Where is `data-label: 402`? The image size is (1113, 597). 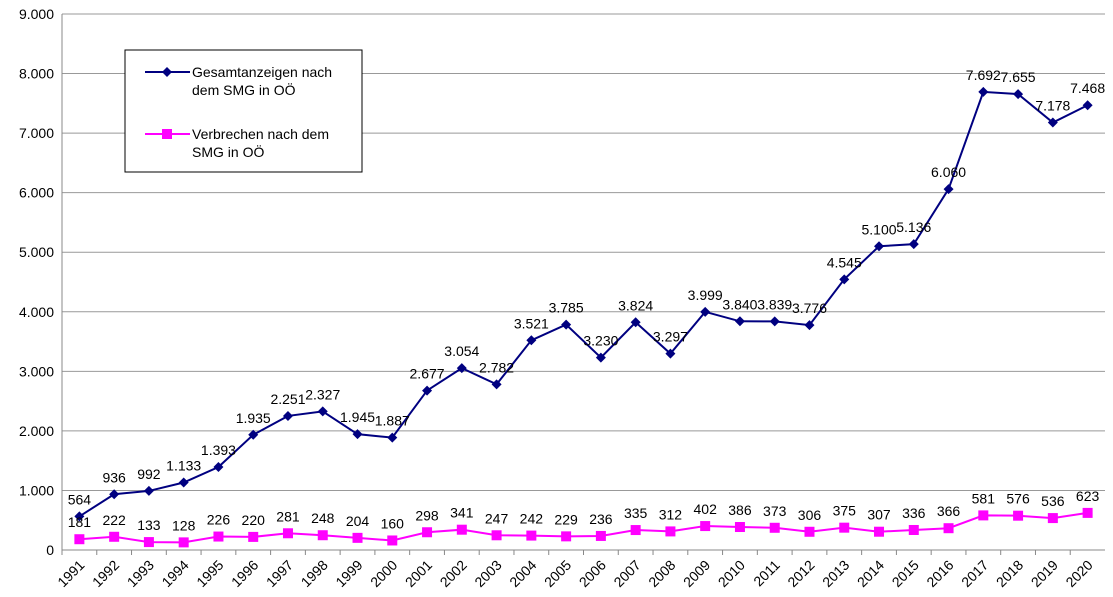 data-label: 402 is located at coordinates (706, 509).